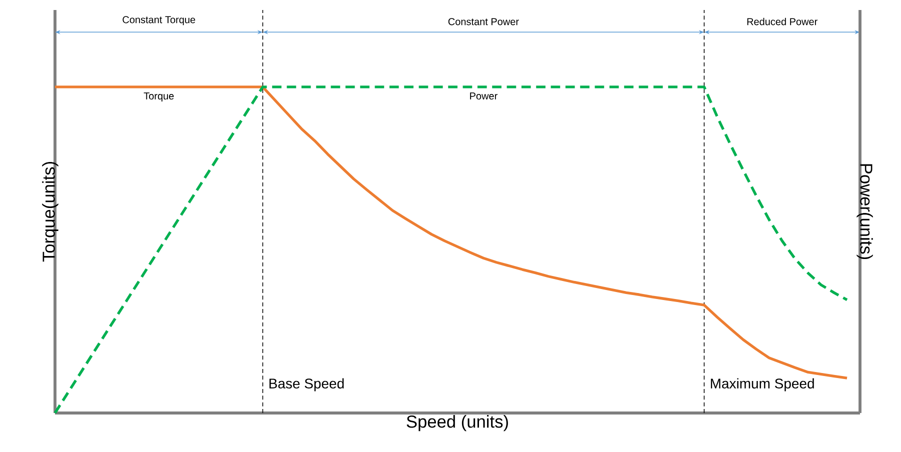  I want to click on text: Constant Power, so click(483, 22).